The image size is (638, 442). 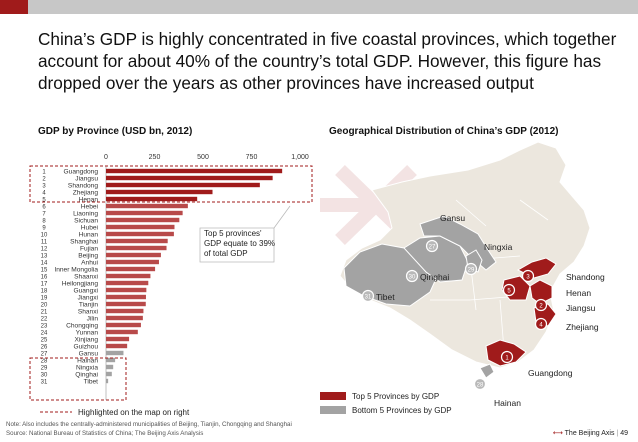 I want to click on province-label: Zhejiang, so click(x=582, y=327).